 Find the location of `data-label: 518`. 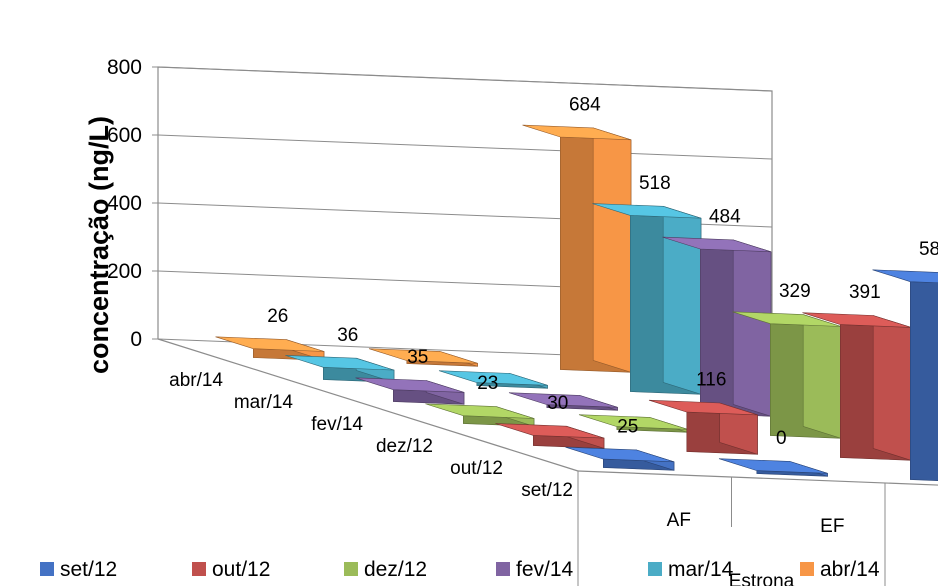

data-label: 518 is located at coordinates (655, 183).